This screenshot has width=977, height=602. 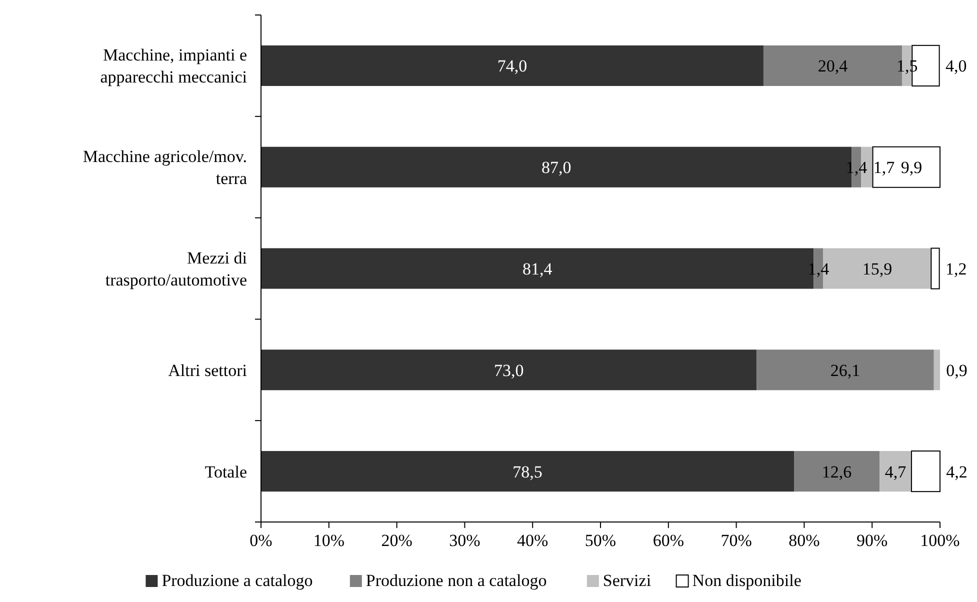 What do you see at coordinates (328, 540) in the screenshot?
I see `x-tick-label: 10%` at bounding box center [328, 540].